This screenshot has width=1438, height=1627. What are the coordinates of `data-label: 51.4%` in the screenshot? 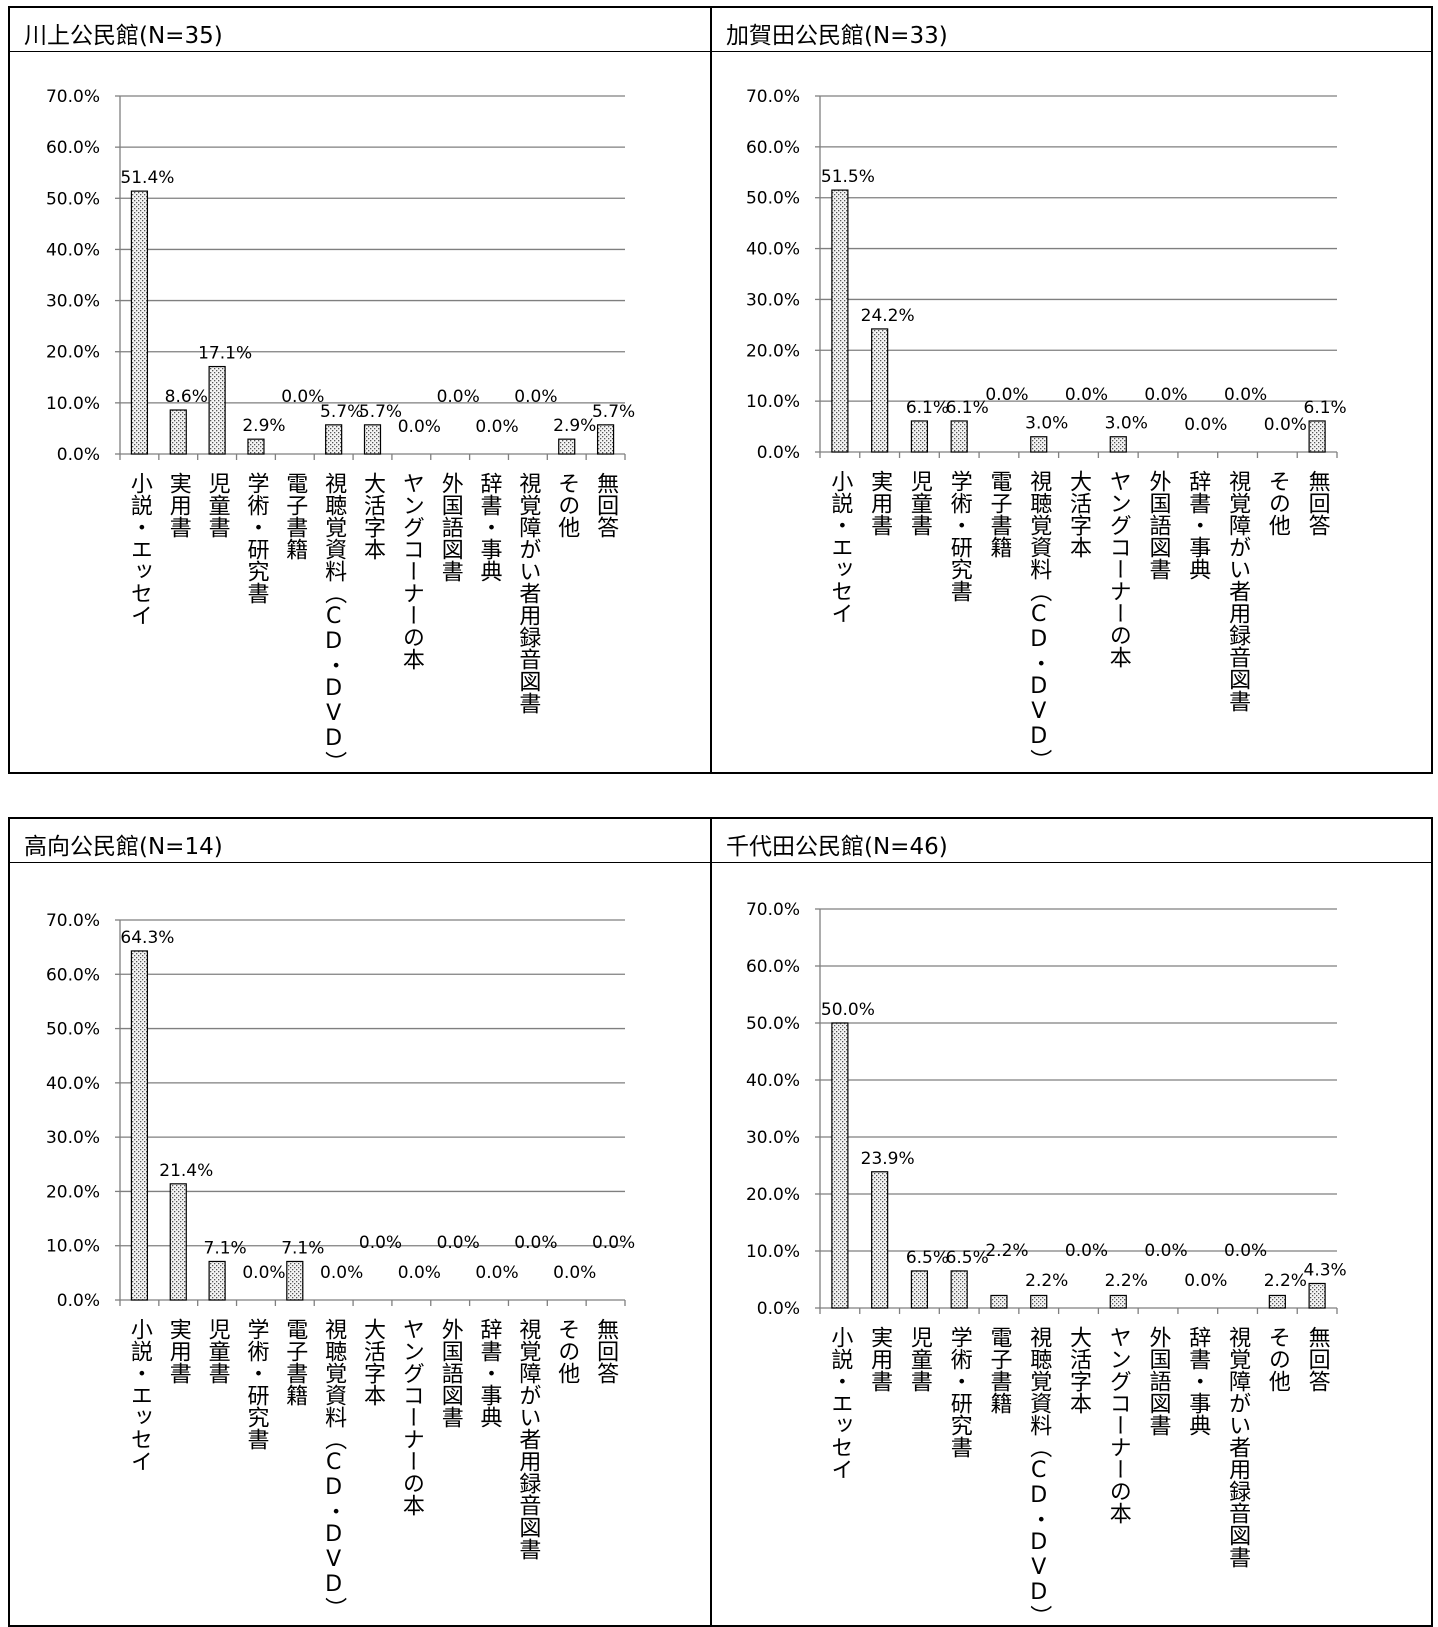 It's located at (147, 178).